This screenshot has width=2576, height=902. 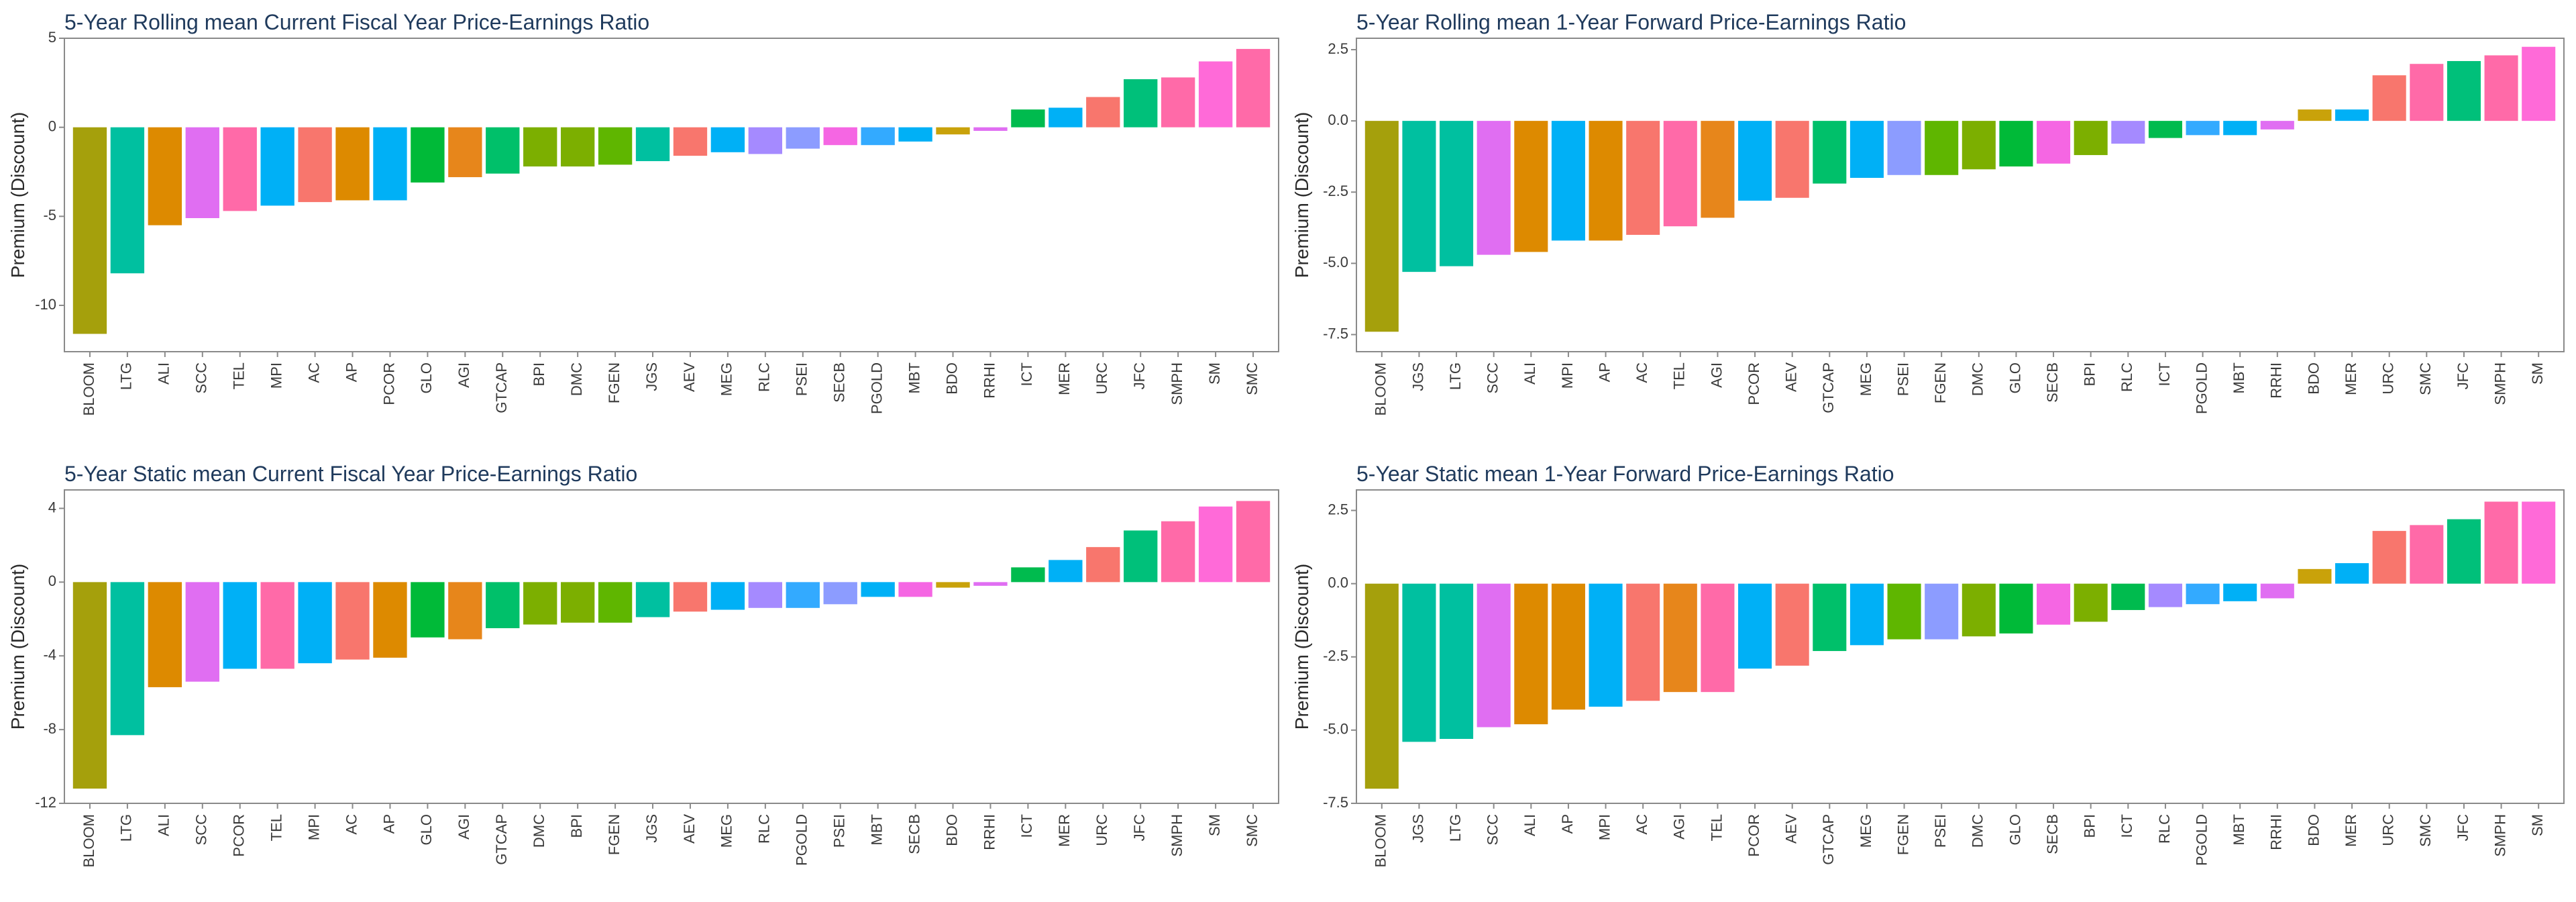 I want to click on x-tick-label: AC, so click(x=313, y=372).